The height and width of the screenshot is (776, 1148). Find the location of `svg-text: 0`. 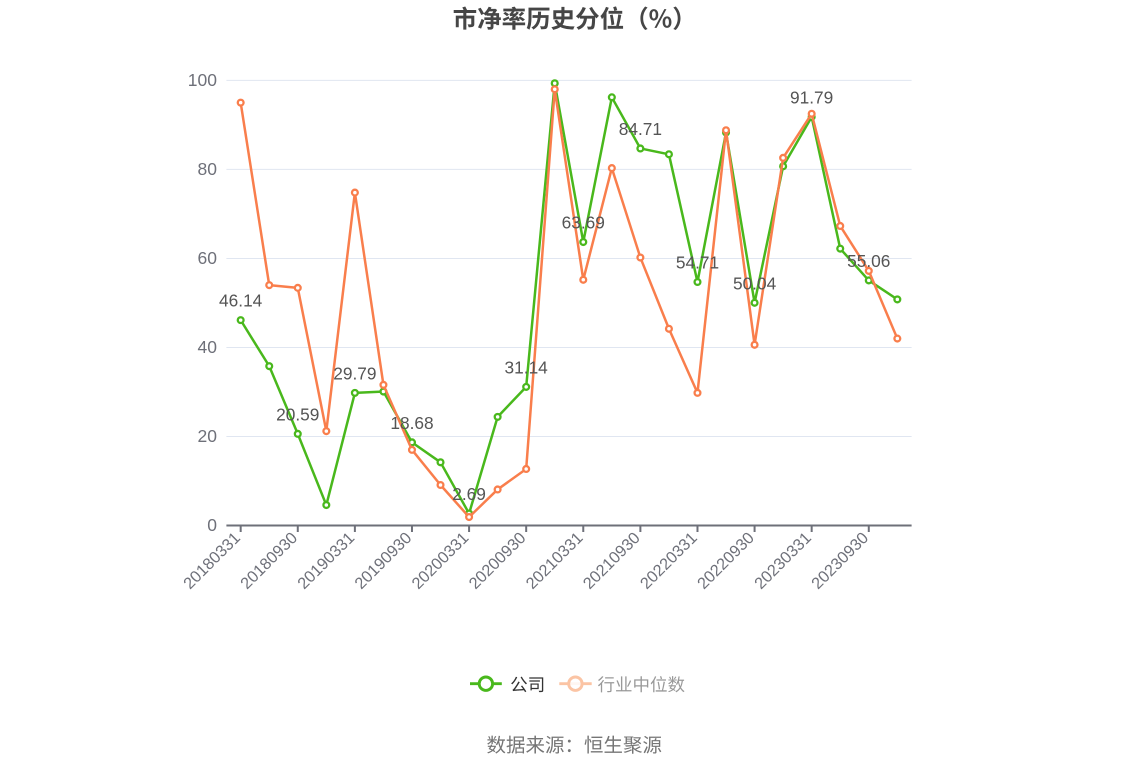

svg-text: 0 is located at coordinates (212, 525).